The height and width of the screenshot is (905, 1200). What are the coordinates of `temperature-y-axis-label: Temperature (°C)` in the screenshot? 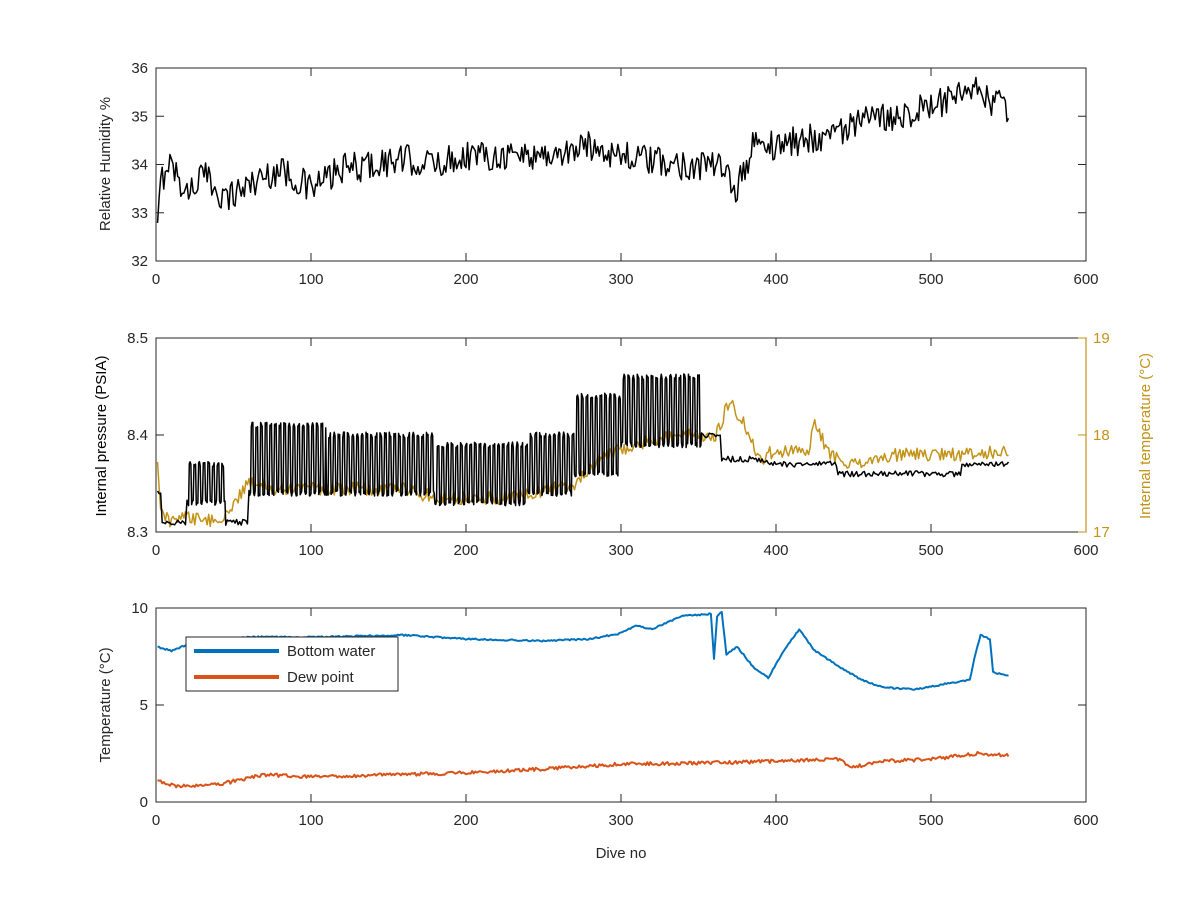 It's located at (105, 704).